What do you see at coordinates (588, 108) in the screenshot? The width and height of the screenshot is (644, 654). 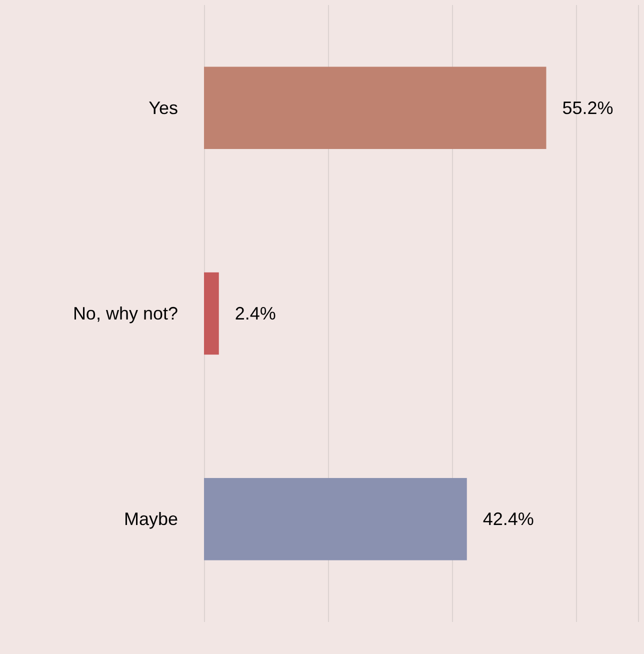 I see `data-label: 55.2%` at bounding box center [588, 108].